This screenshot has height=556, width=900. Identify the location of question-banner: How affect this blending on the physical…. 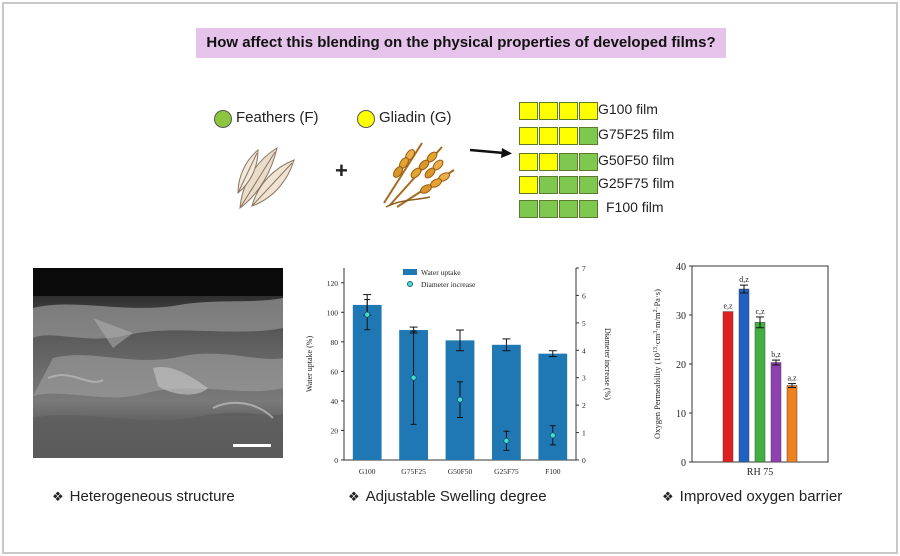
(461, 43).